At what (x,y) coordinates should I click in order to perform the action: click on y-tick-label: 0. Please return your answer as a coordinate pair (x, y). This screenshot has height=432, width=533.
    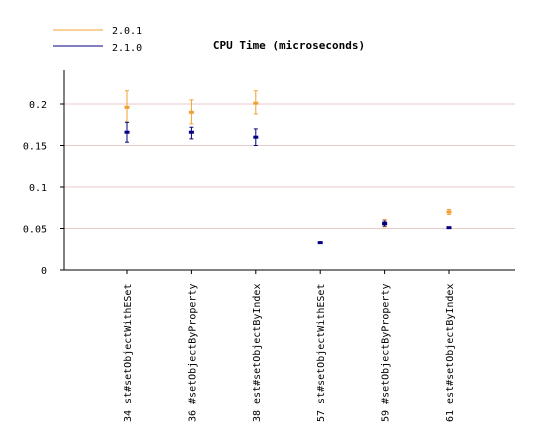
    Looking at the image, I should click on (44, 271).